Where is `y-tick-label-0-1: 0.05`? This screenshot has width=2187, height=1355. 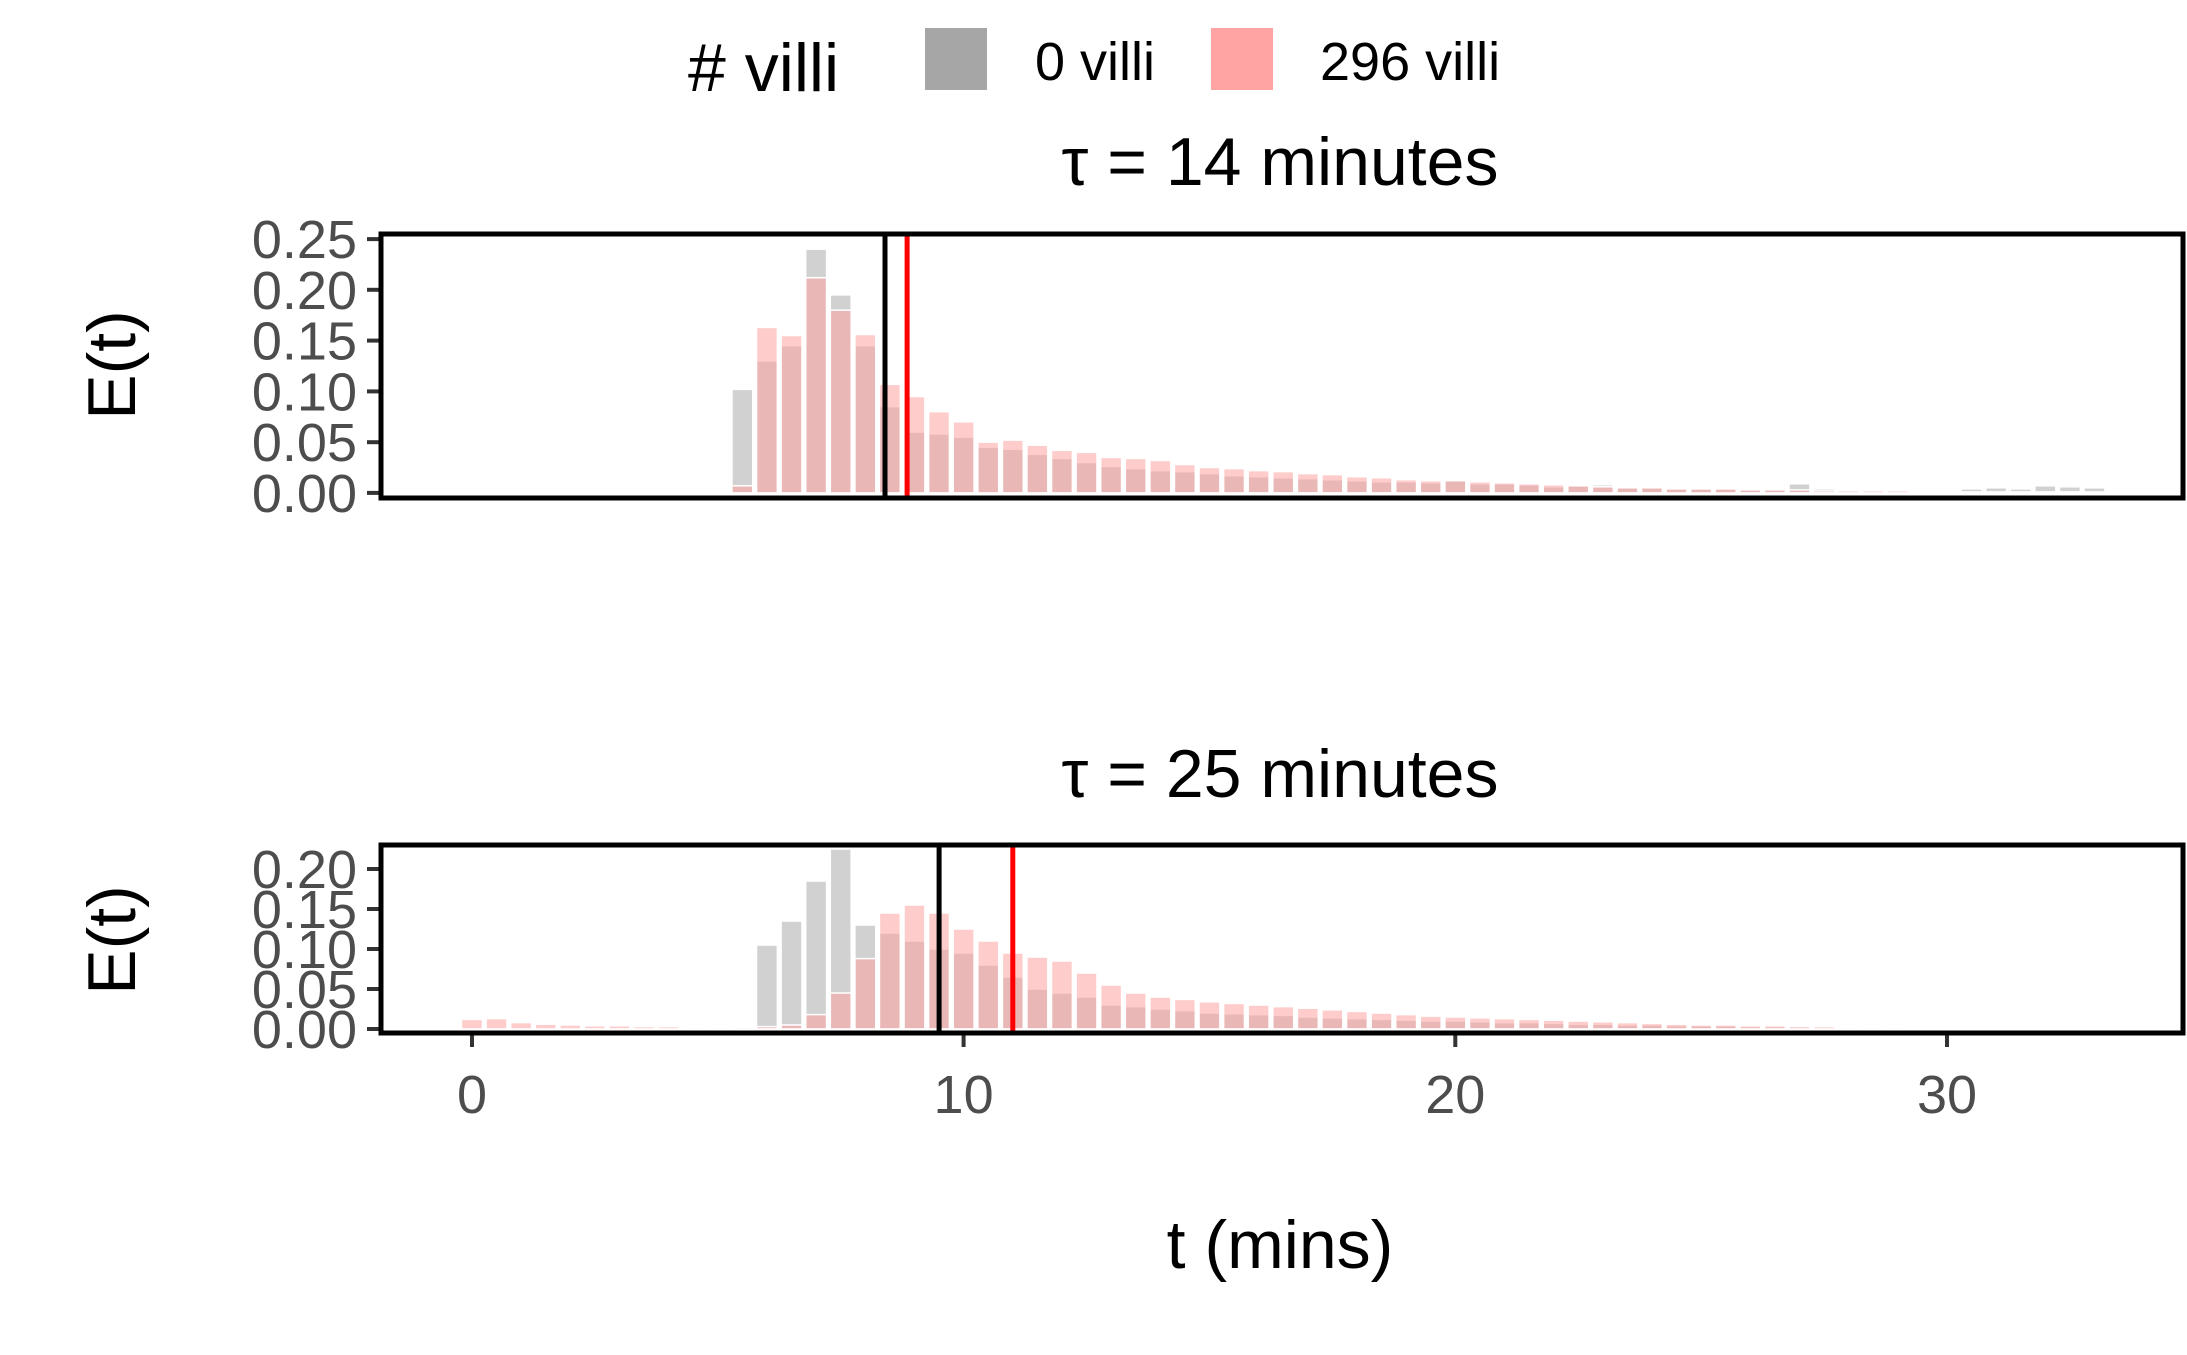
y-tick-label-0-1: 0.05 is located at coordinates (304, 443).